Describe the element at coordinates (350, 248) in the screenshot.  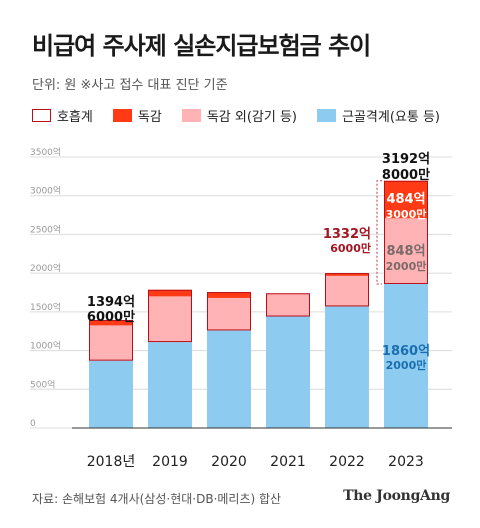
I see `respiratory-label-2023-sub: 6000만` at that location.